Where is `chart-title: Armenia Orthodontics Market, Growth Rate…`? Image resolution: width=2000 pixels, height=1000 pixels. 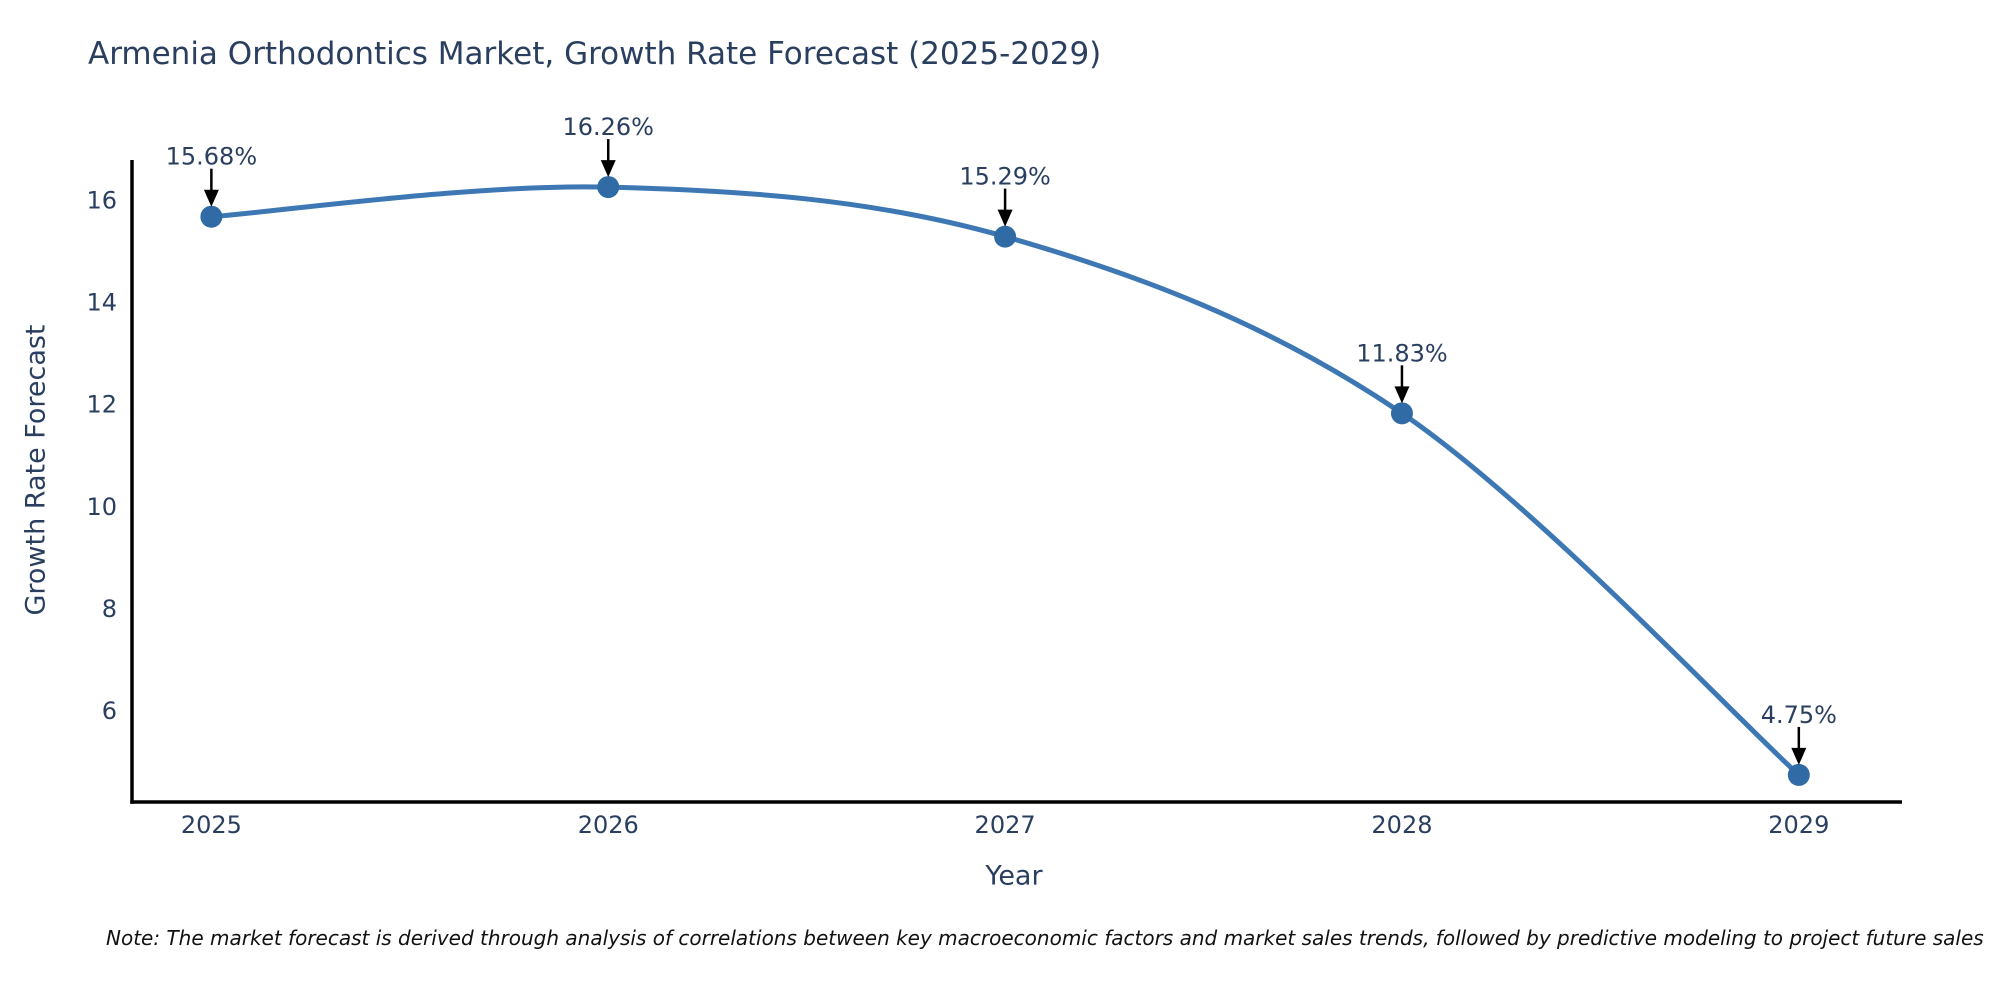
chart-title: Armenia Orthodontics Market, Growth Rate… is located at coordinates (595, 54).